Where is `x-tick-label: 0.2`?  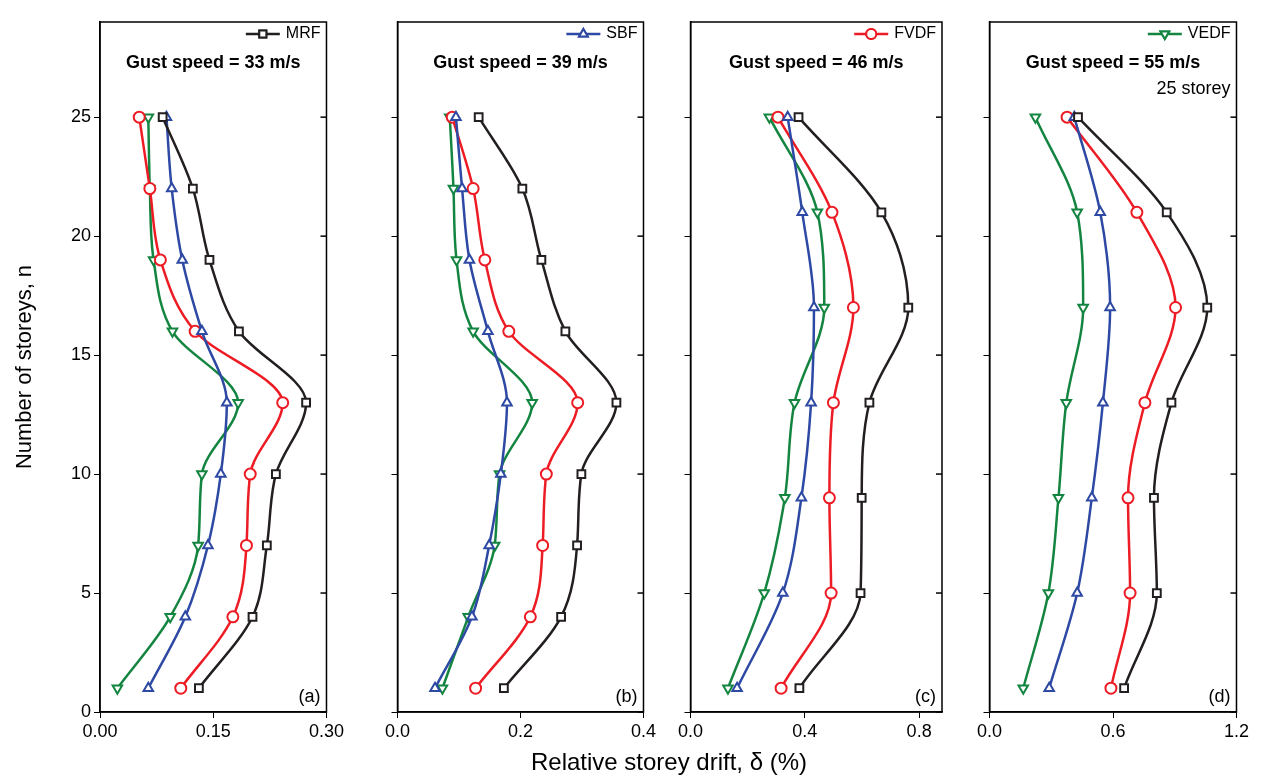
x-tick-label: 0.2 is located at coordinates (520, 730).